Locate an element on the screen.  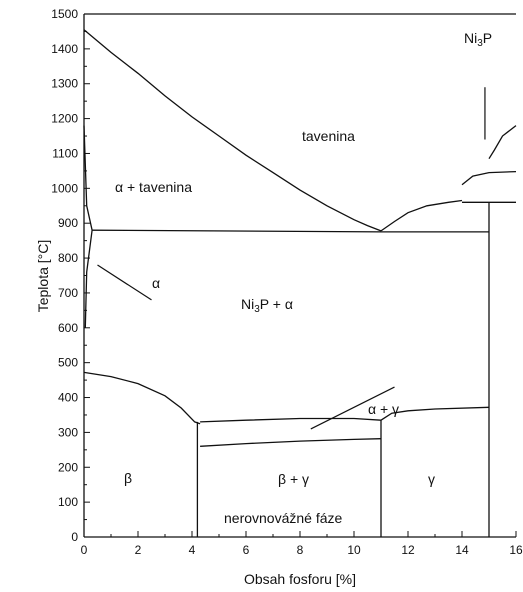
boundary-gamma-upper is located at coordinates (435, 413).